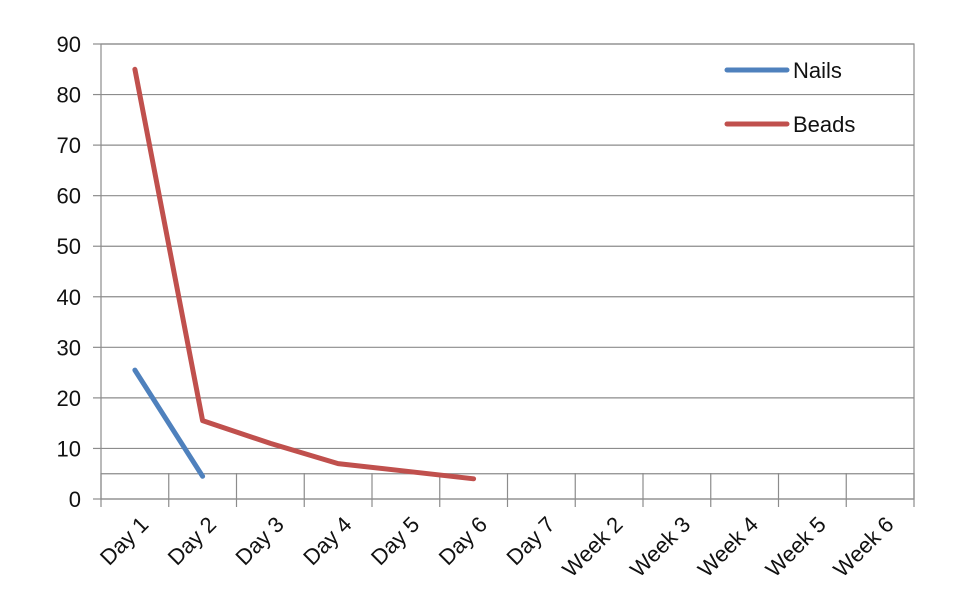 This screenshot has width=959, height=601. I want to click on y-tick-label: 10, so click(69, 448).